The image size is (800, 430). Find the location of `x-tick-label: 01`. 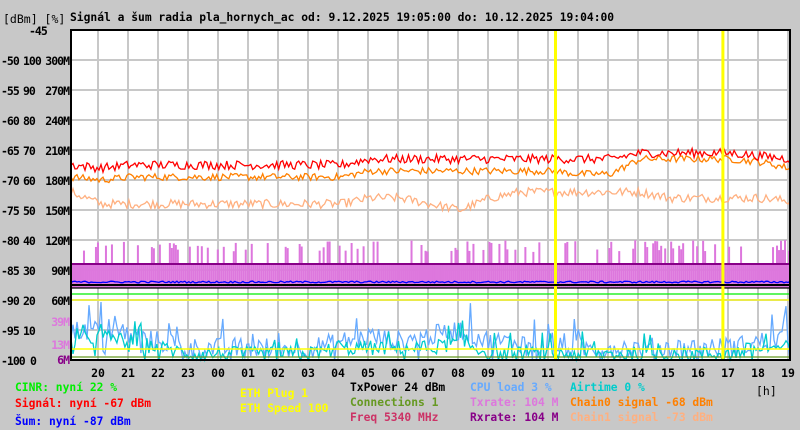

x-tick-label: 01 is located at coordinates (248, 373).